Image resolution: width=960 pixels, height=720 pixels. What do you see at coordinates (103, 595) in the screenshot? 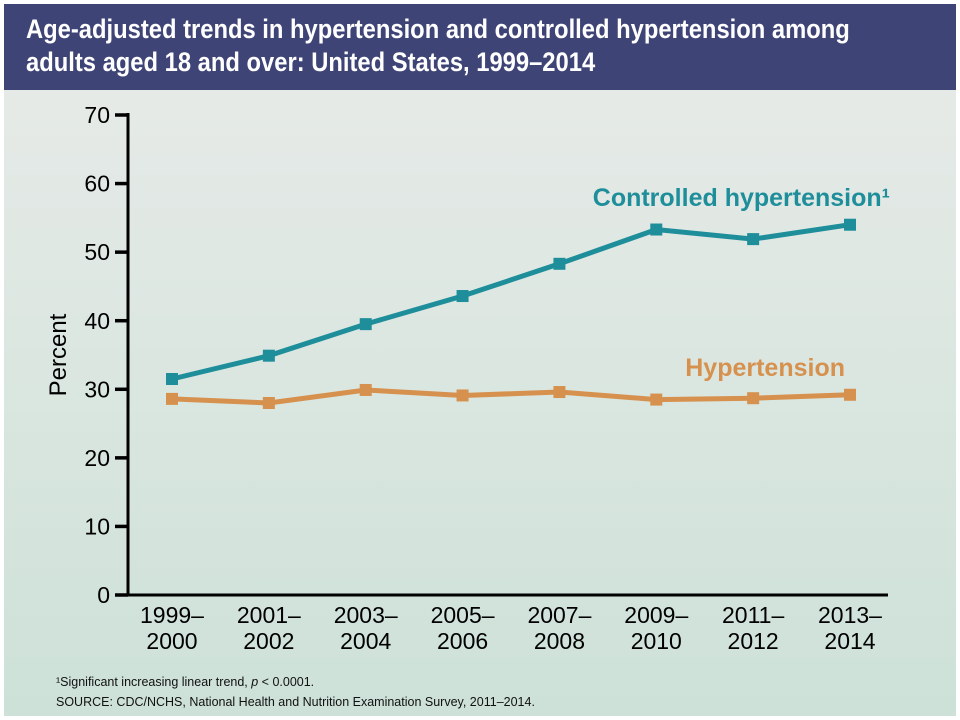
I see `y-tick-label: 0` at bounding box center [103, 595].